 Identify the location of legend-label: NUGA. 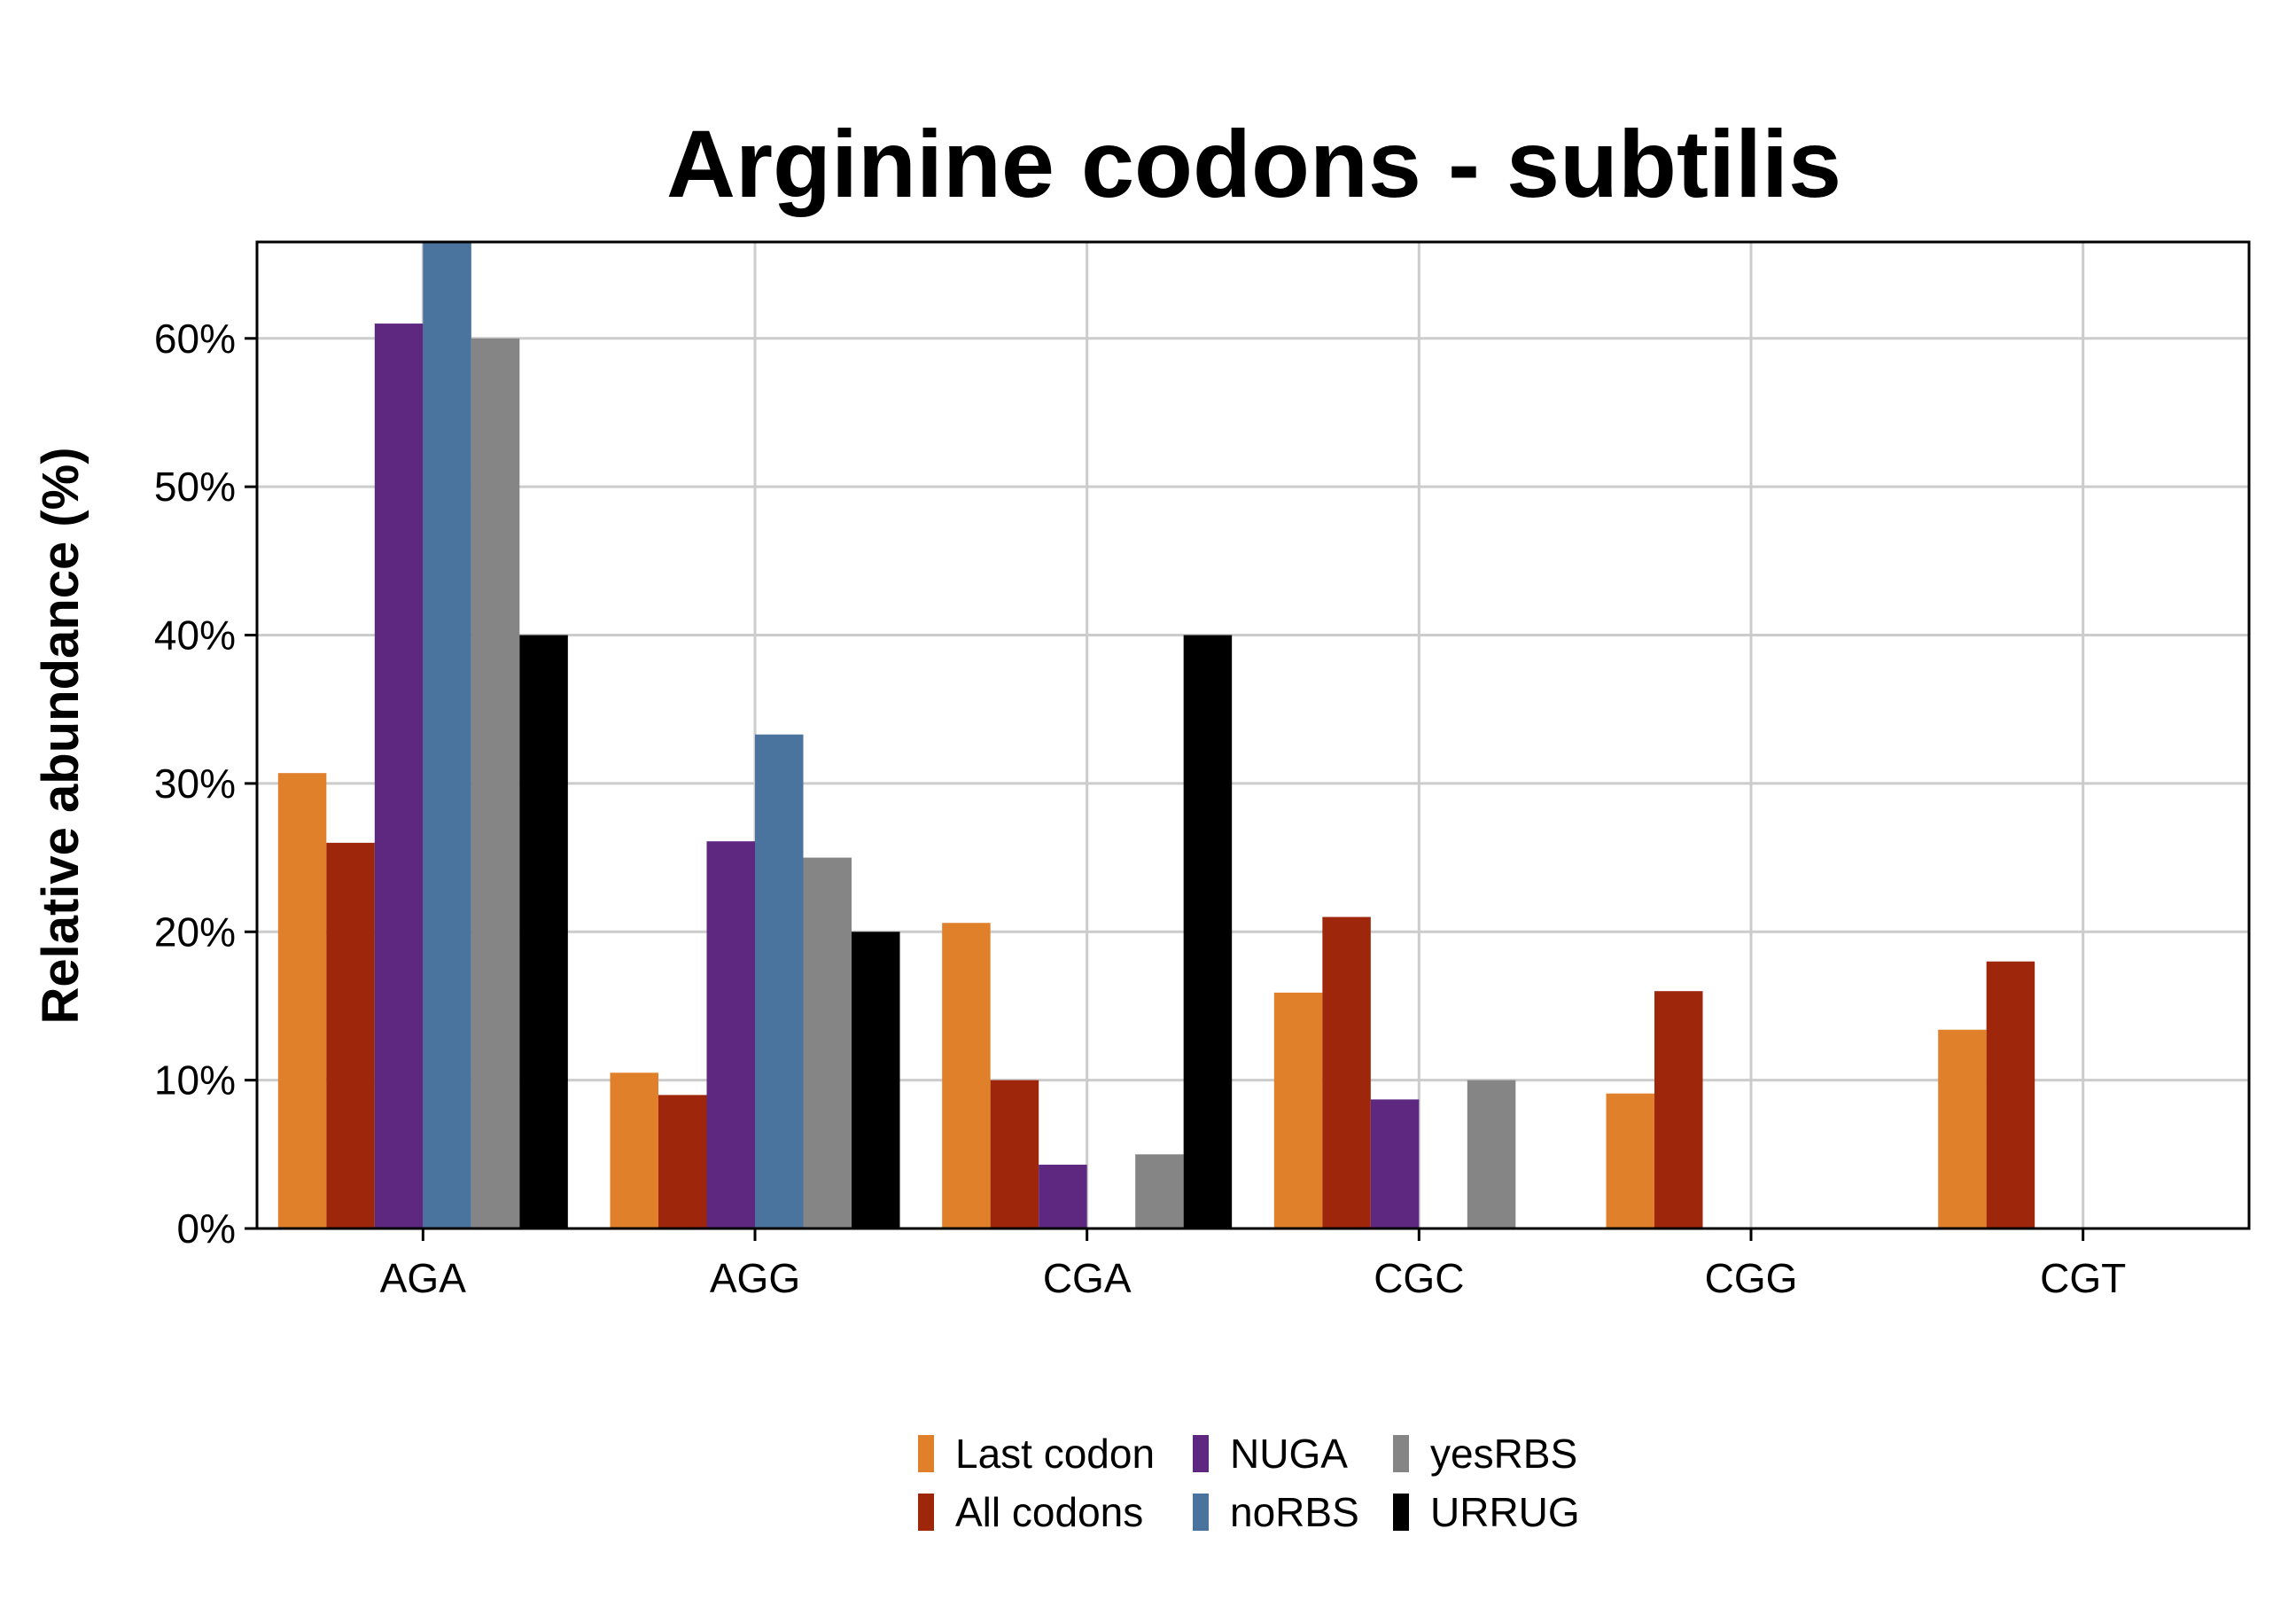
(1289, 1454).